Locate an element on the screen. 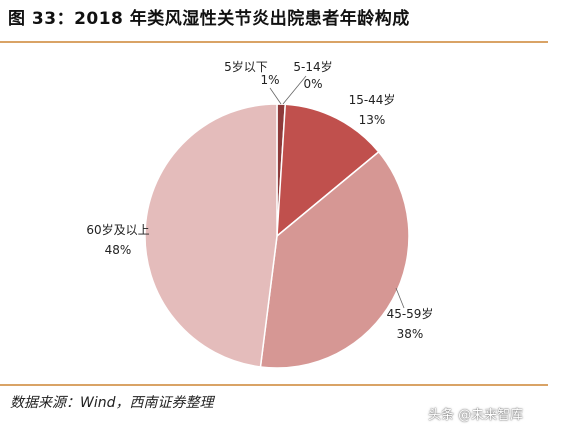 This screenshot has height=431, width=561. category-label-5: 60岁及以上 is located at coordinates (117, 229).